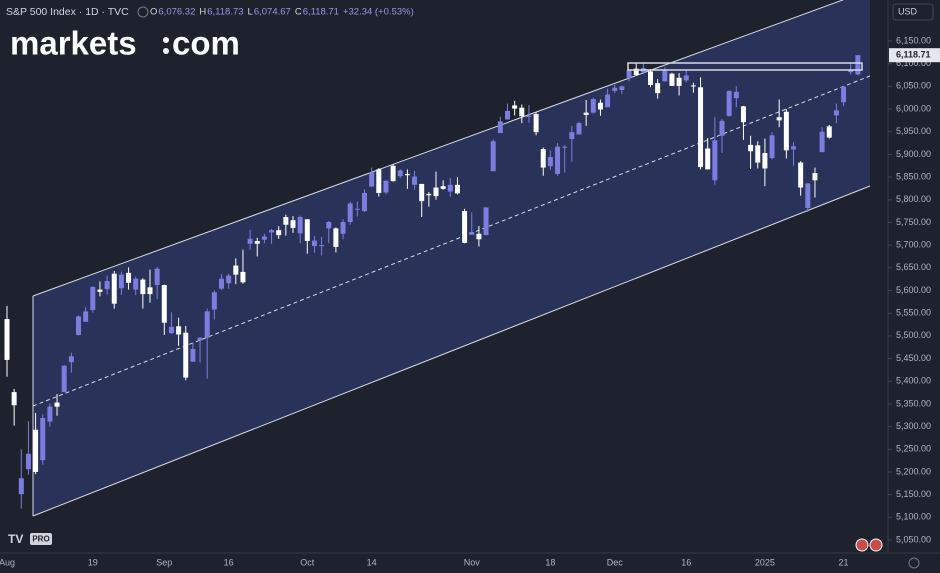 The width and height of the screenshot is (940, 573). I want to click on y-tick-label: 5,300.00, so click(913, 426).